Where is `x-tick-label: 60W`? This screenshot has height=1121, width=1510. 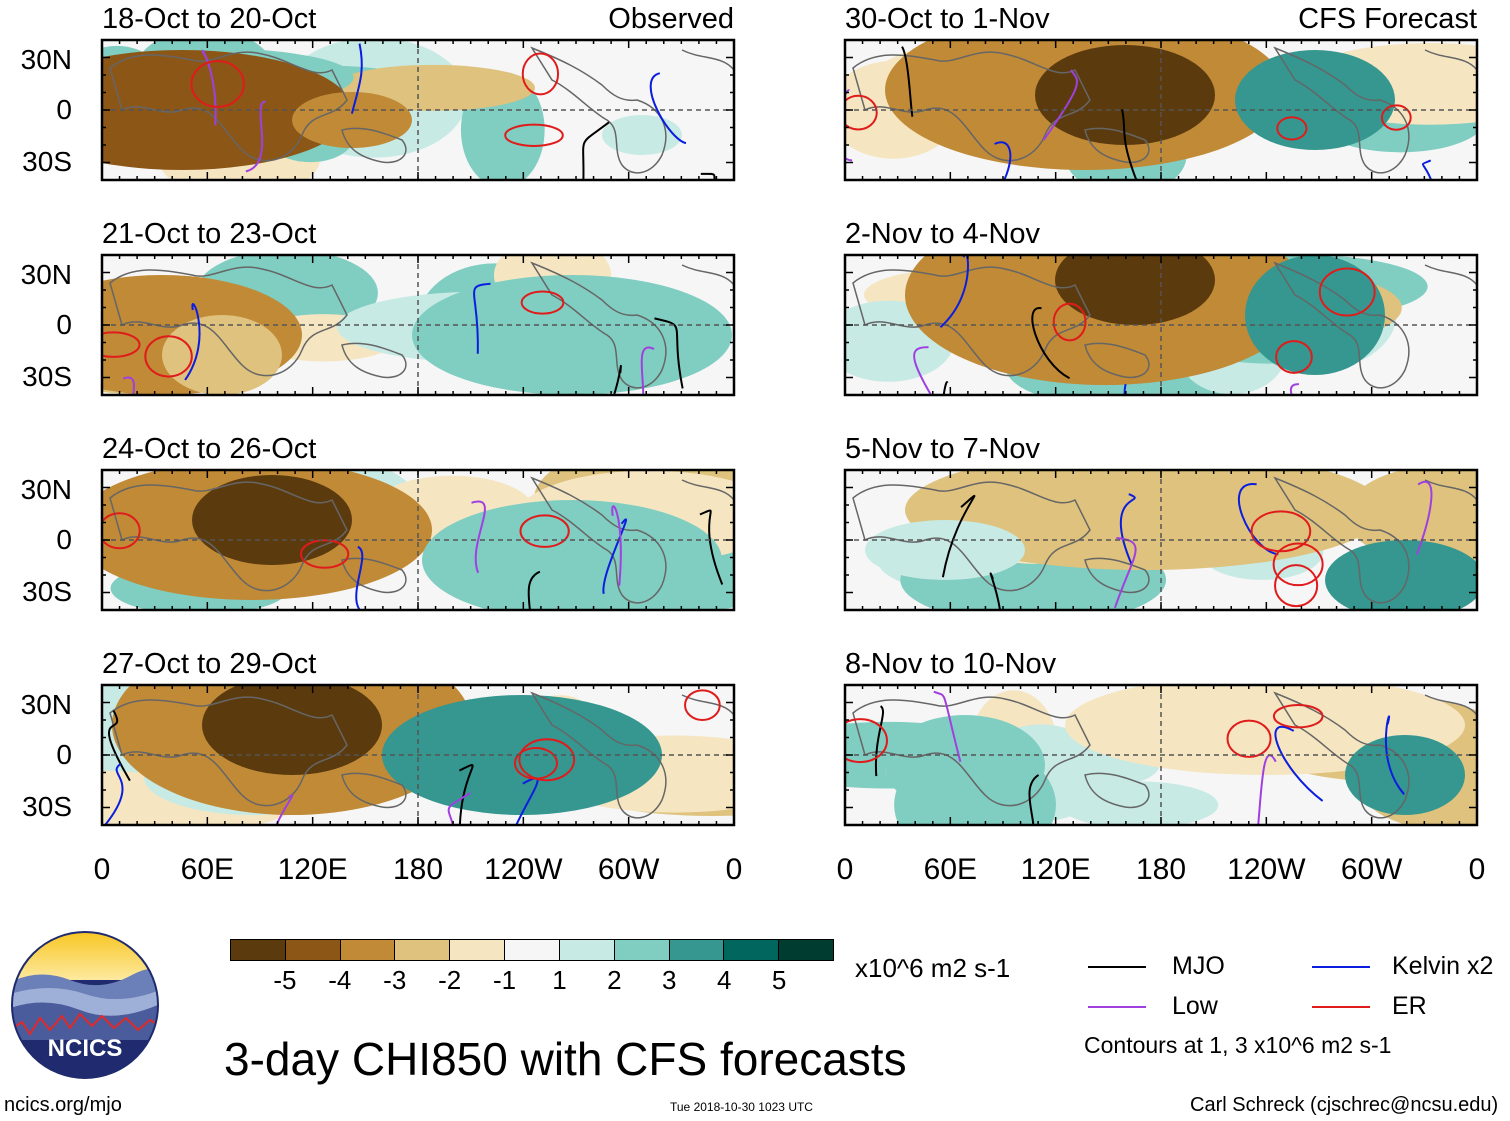
x-tick-label: 60W is located at coordinates (628, 869).